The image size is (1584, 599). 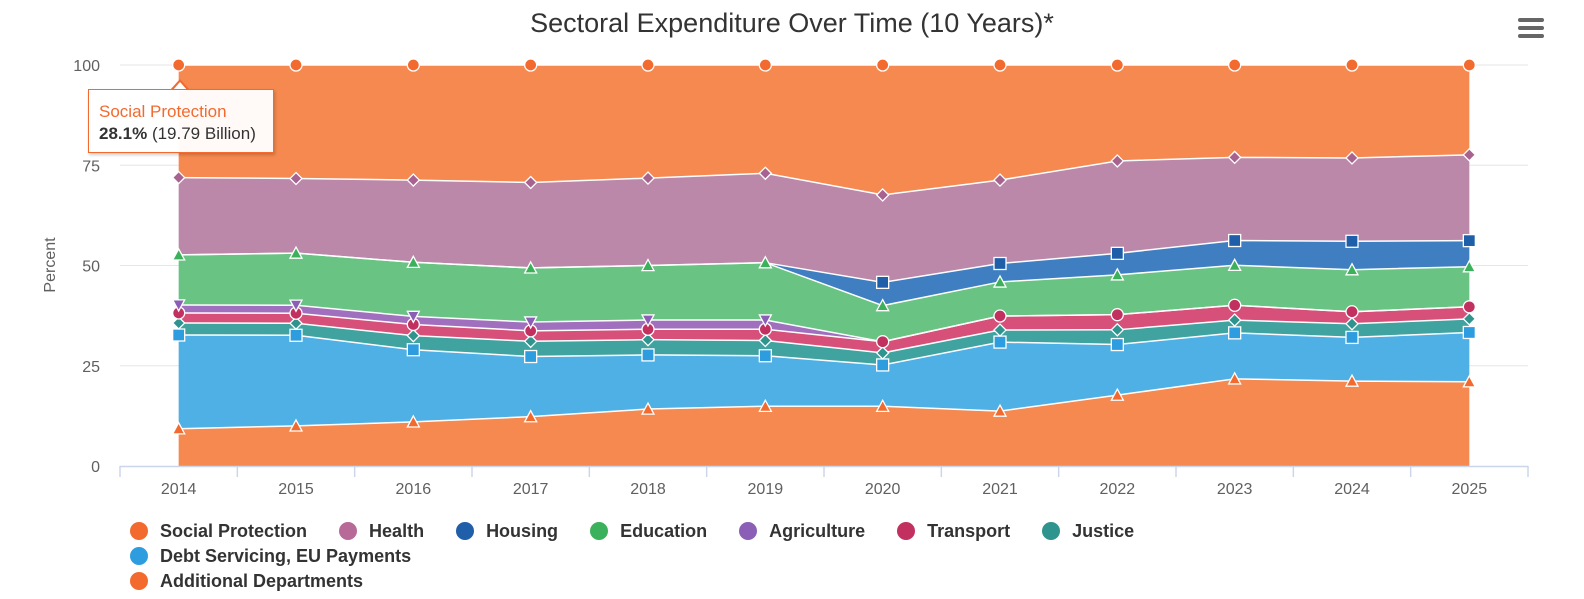 What do you see at coordinates (218, 531) in the screenshot?
I see `legend-item-social-protection: Social Protection` at bounding box center [218, 531].